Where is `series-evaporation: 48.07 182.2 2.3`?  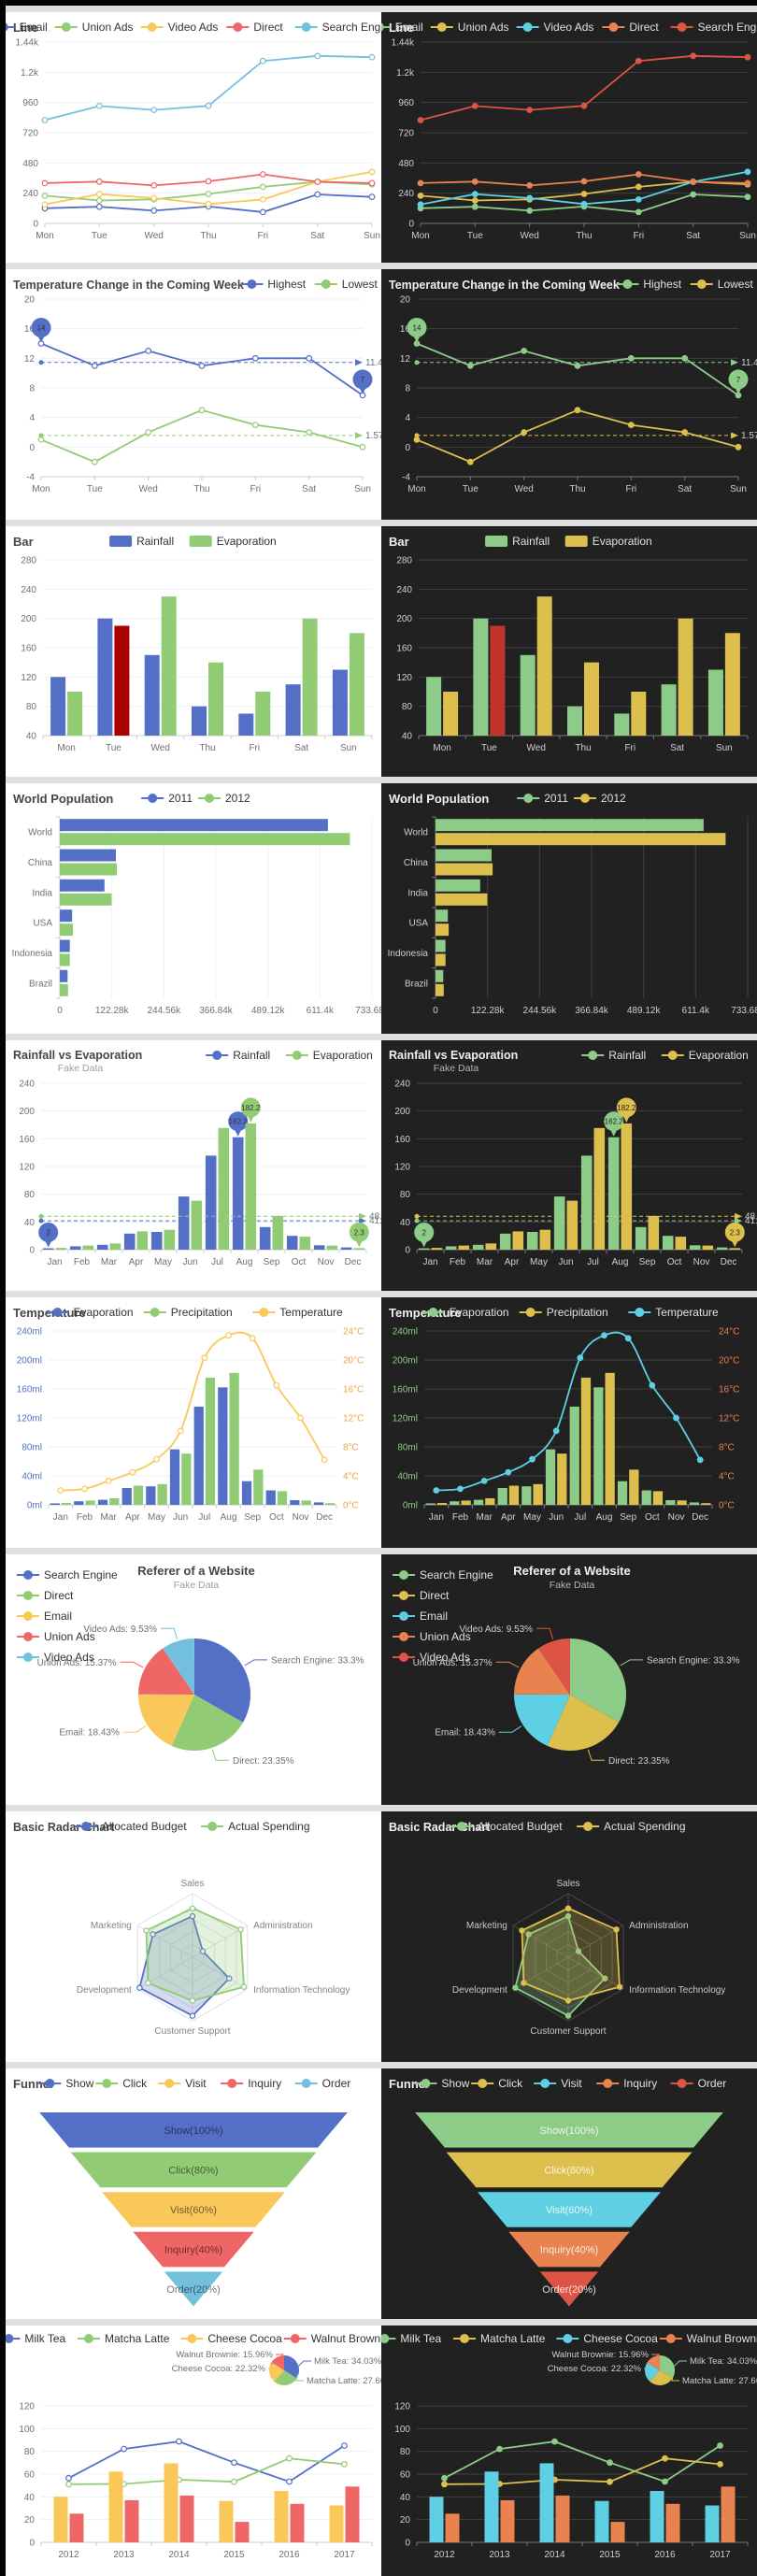 series-evaporation: 48.07 182.2 2.3 is located at coordinates (210, 1173).